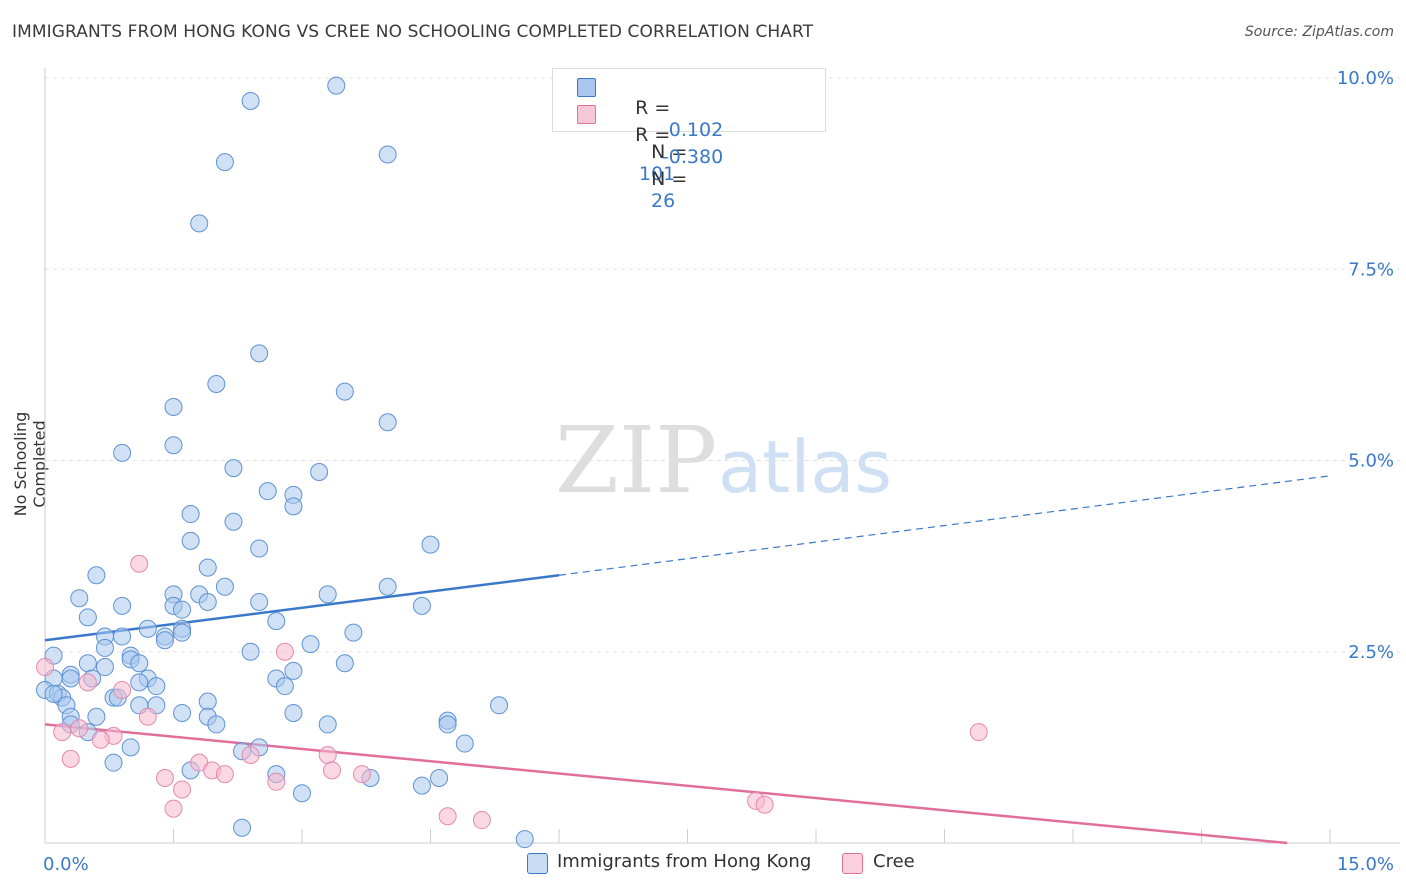  I want to click on bottom-legend-swatch-blue, so click(537, 863).